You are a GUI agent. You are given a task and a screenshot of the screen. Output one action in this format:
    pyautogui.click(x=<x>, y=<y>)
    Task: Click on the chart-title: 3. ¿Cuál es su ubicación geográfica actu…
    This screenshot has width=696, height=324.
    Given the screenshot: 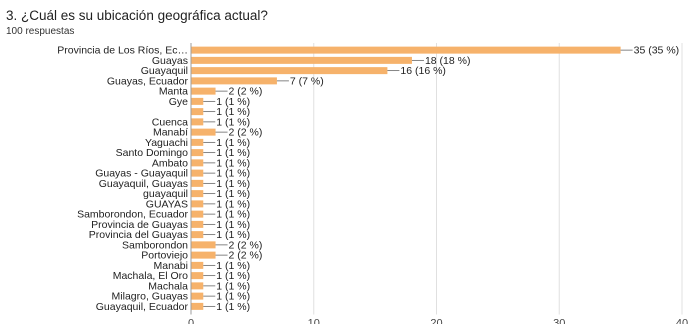 What is the action you would take?
    pyautogui.click(x=137, y=15)
    